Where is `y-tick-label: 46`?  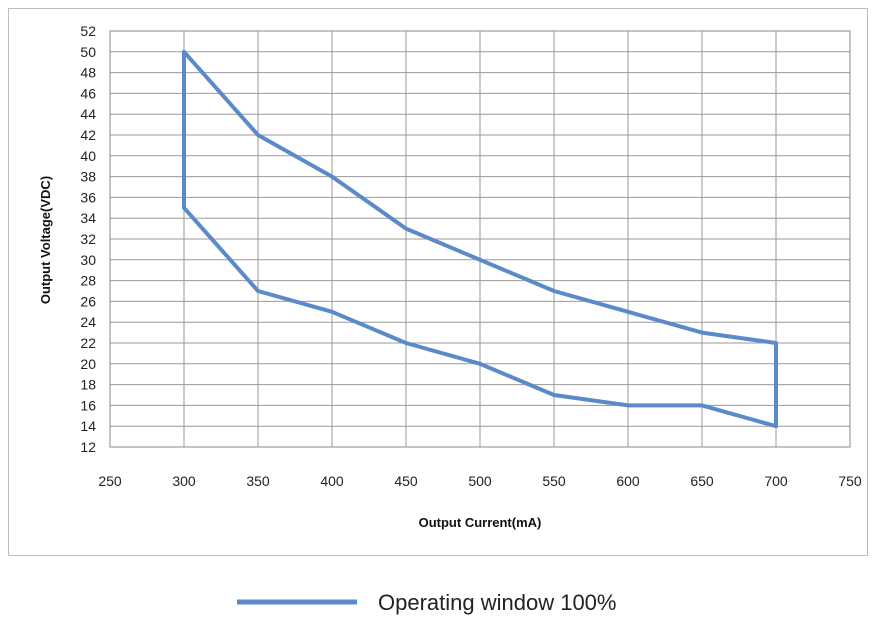
y-tick-label: 46 is located at coordinates (88, 93).